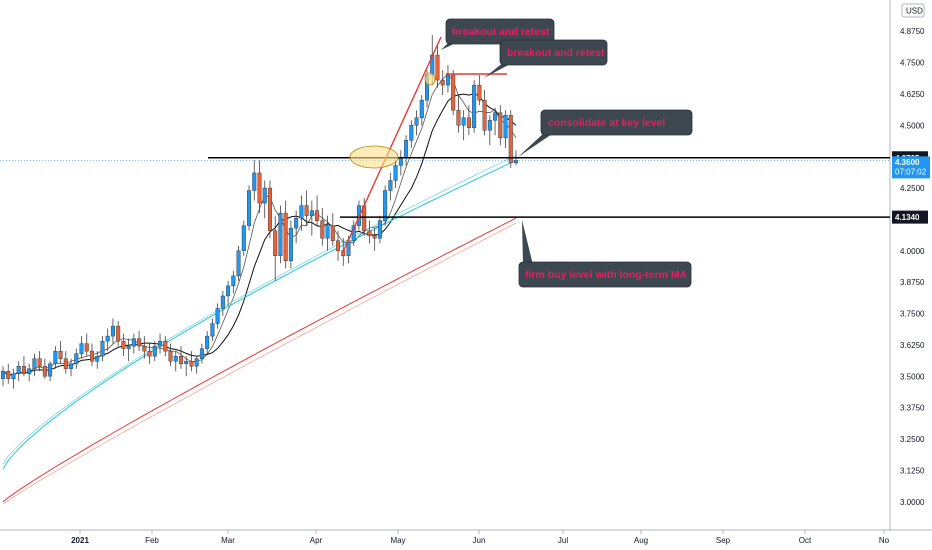 The width and height of the screenshot is (932, 550). What do you see at coordinates (480, 537) in the screenshot?
I see `time-axis: 2021 Feb Mar Apr May Jun Jul Aug Sep Oct No` at bounding box center [480, 537].